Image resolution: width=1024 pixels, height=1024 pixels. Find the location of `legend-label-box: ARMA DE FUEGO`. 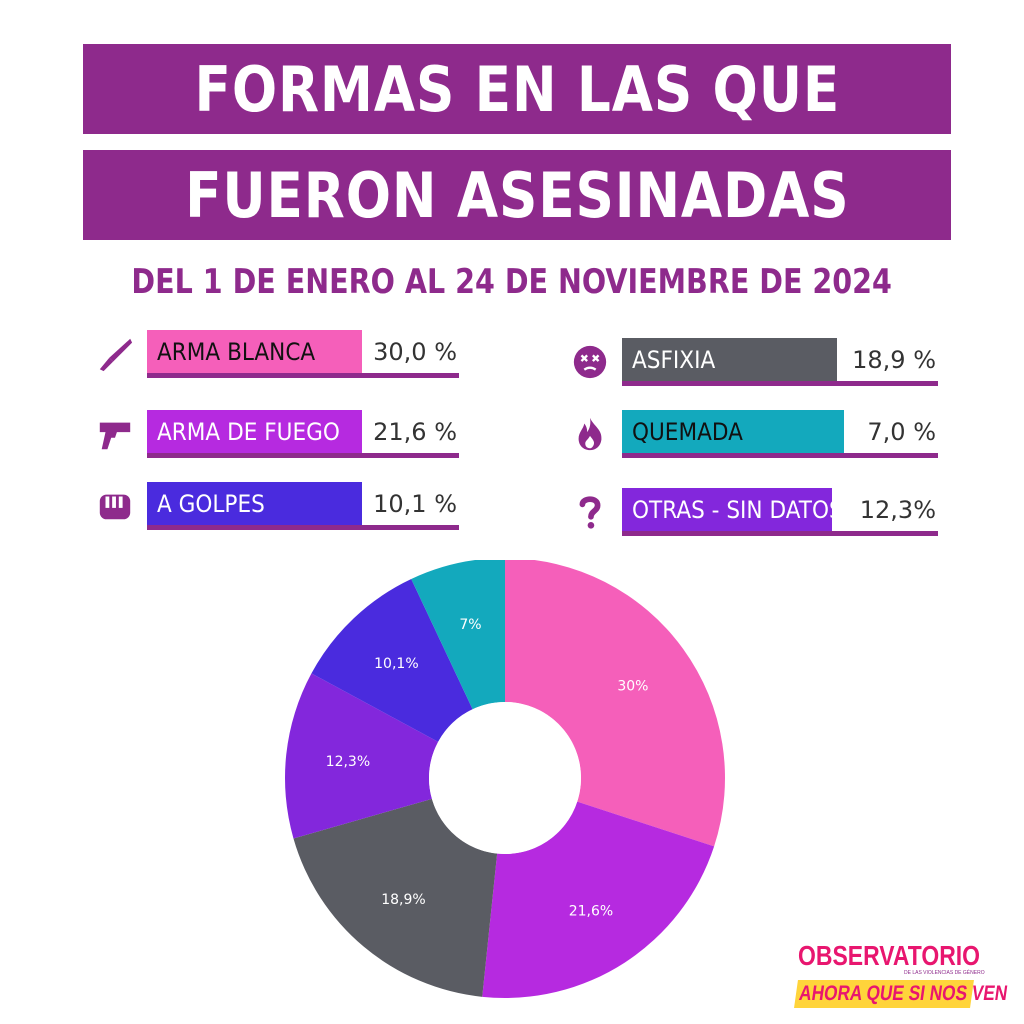

legend-label-box: ARMA DE FUEGO is located at coordinates (254, 432).